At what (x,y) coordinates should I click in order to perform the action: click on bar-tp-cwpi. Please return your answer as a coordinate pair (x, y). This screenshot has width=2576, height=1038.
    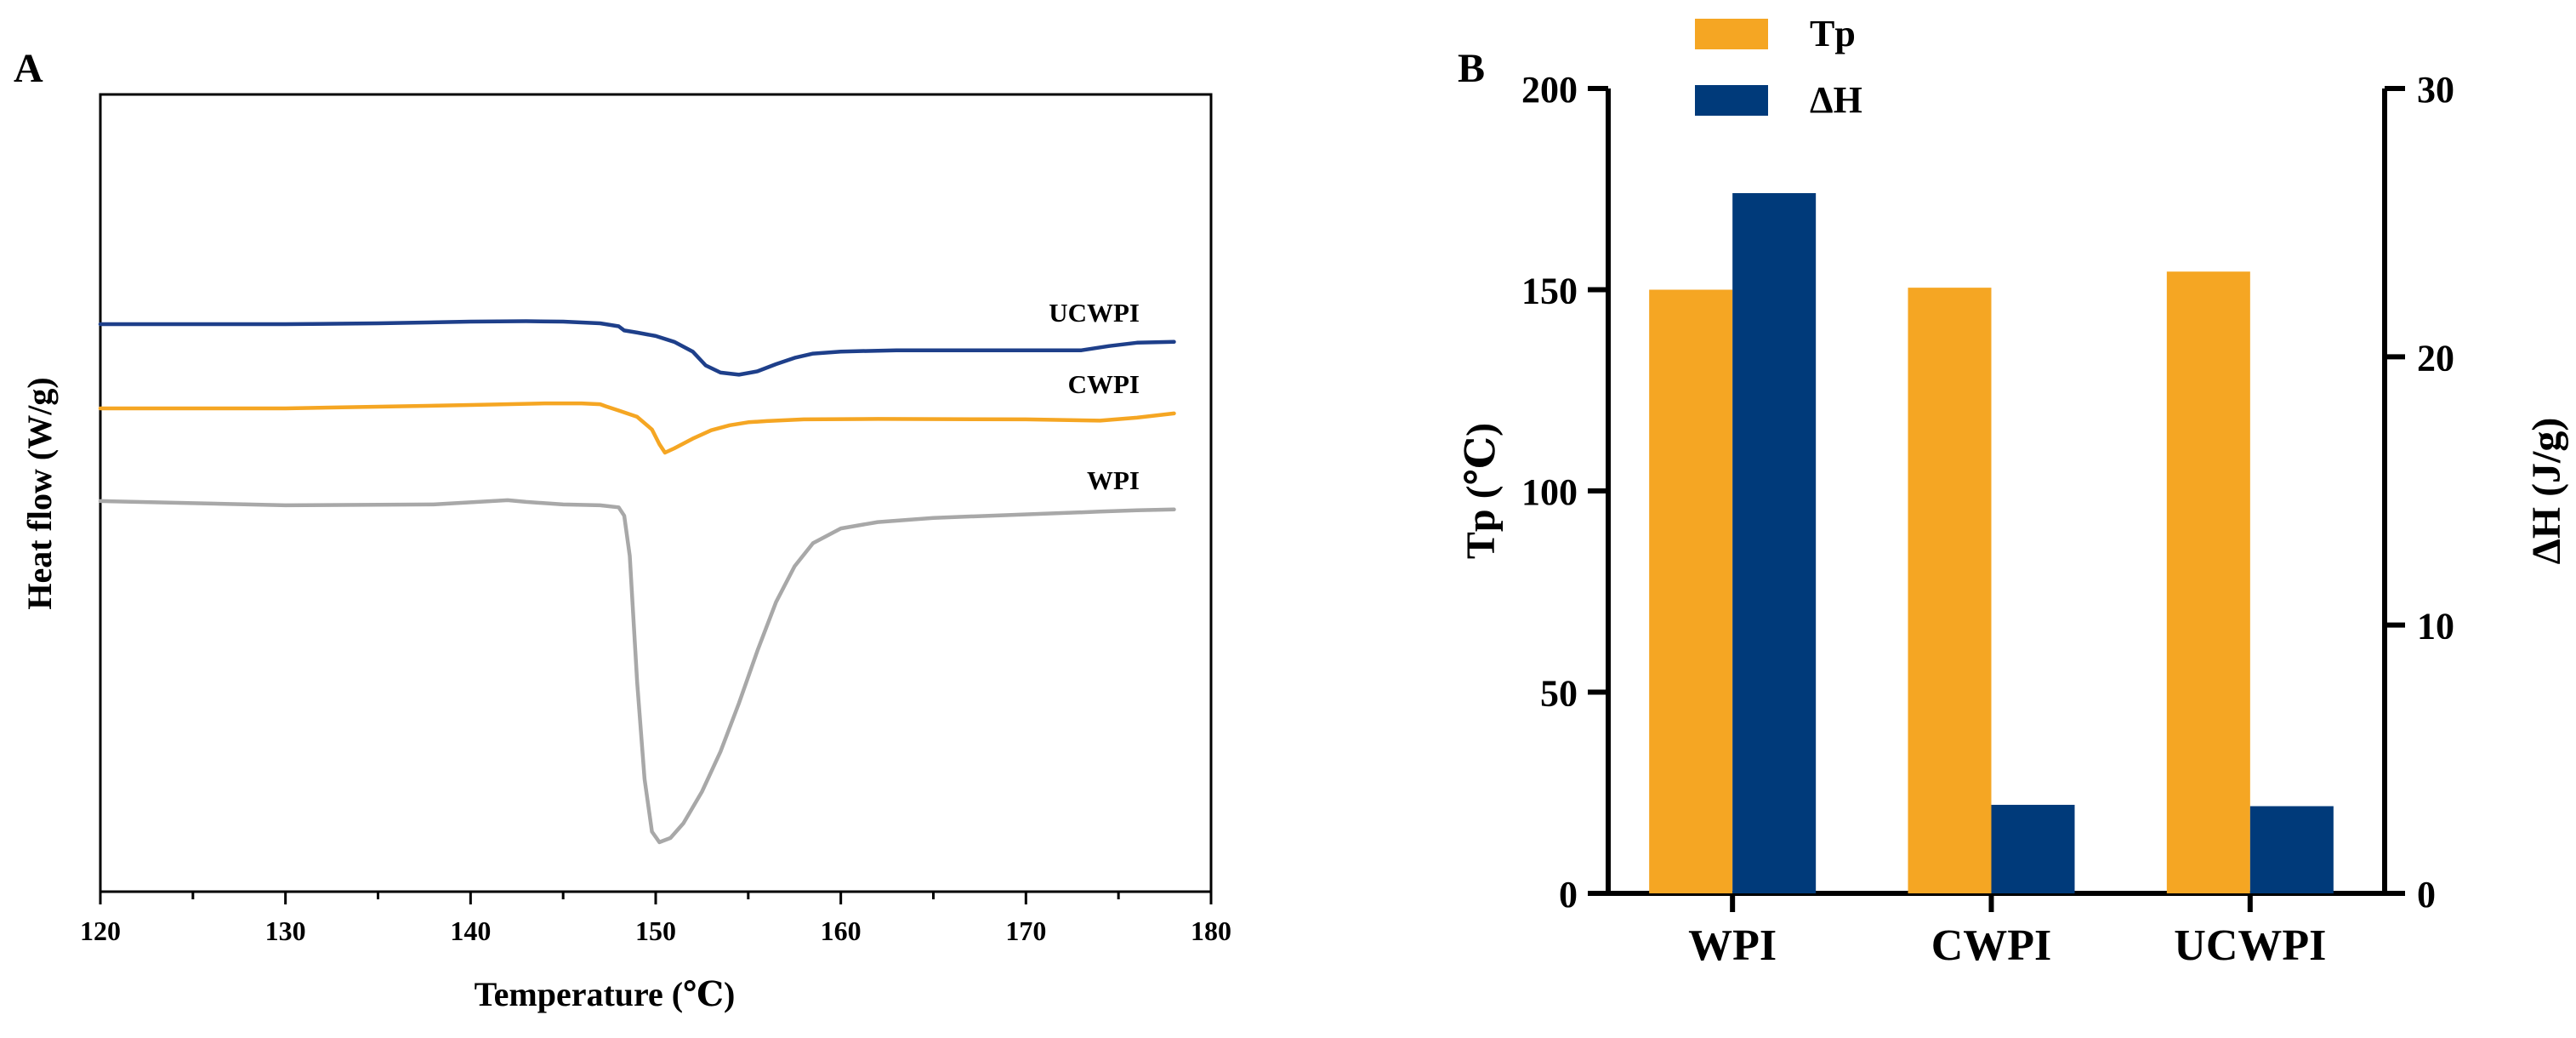
    Looking at the image, I should click on (1950, 590).